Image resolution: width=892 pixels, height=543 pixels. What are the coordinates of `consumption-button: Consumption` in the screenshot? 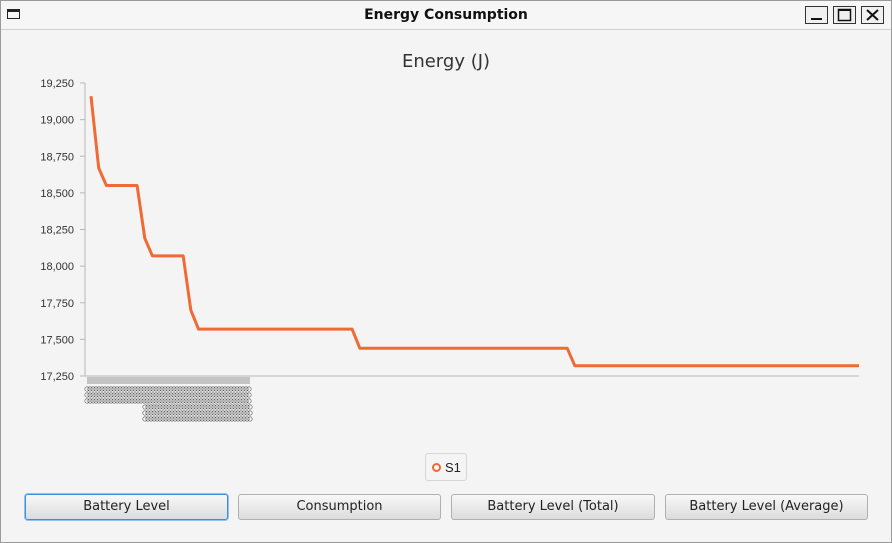 It's located at (339, 507).